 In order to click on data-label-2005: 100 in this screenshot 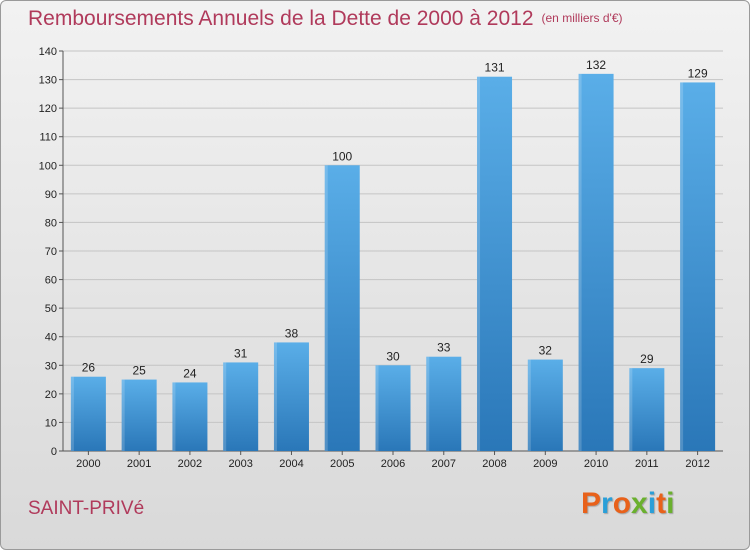, I will do `click(342, 156)`.